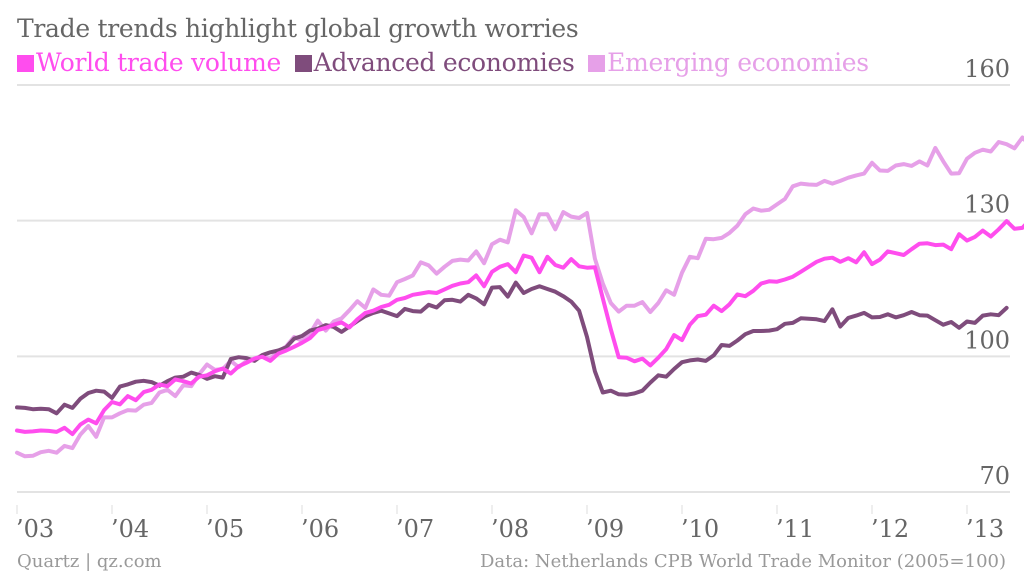 The height and width of the screenshot is (577, 1024). I want to click on legend-label-advanced-economies: Advanced economies, so click(444, 62).